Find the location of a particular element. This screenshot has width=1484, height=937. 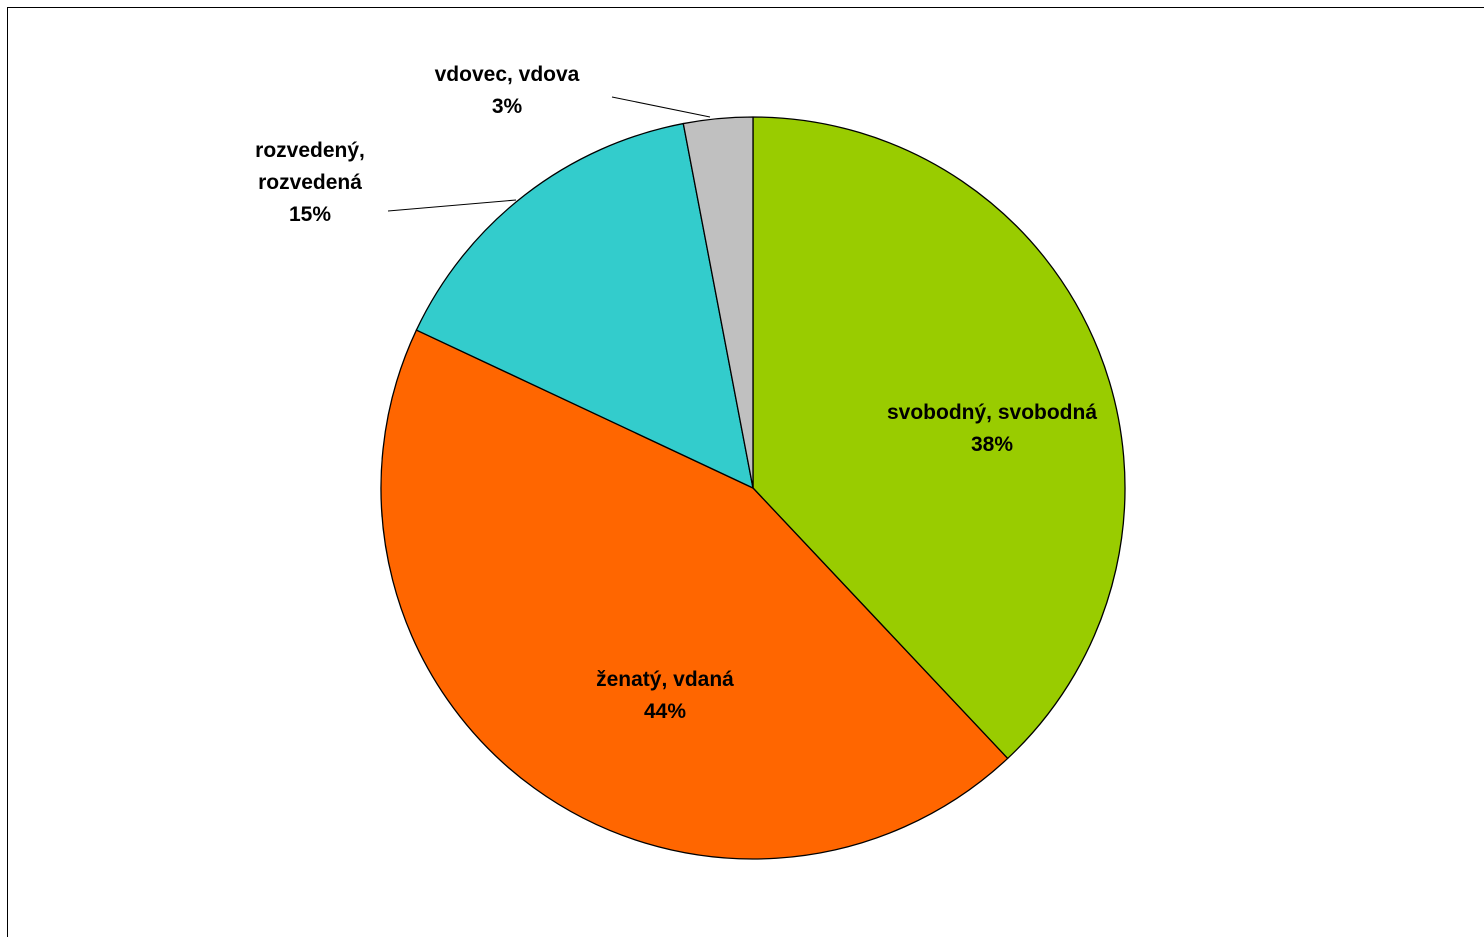

slice-data-label: ženatý, vdaná 44% is located at coordinates (665, 695).